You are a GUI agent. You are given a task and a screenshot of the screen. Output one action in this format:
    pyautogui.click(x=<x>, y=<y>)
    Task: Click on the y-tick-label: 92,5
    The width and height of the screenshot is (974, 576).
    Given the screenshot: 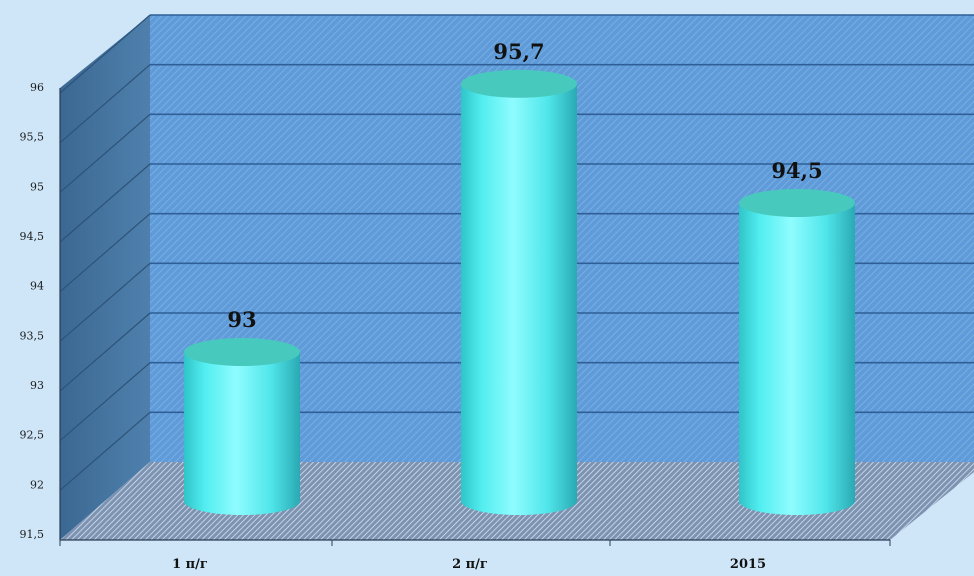 What is the action you would take?
    pyautogui.click(x=32, y=435)
    